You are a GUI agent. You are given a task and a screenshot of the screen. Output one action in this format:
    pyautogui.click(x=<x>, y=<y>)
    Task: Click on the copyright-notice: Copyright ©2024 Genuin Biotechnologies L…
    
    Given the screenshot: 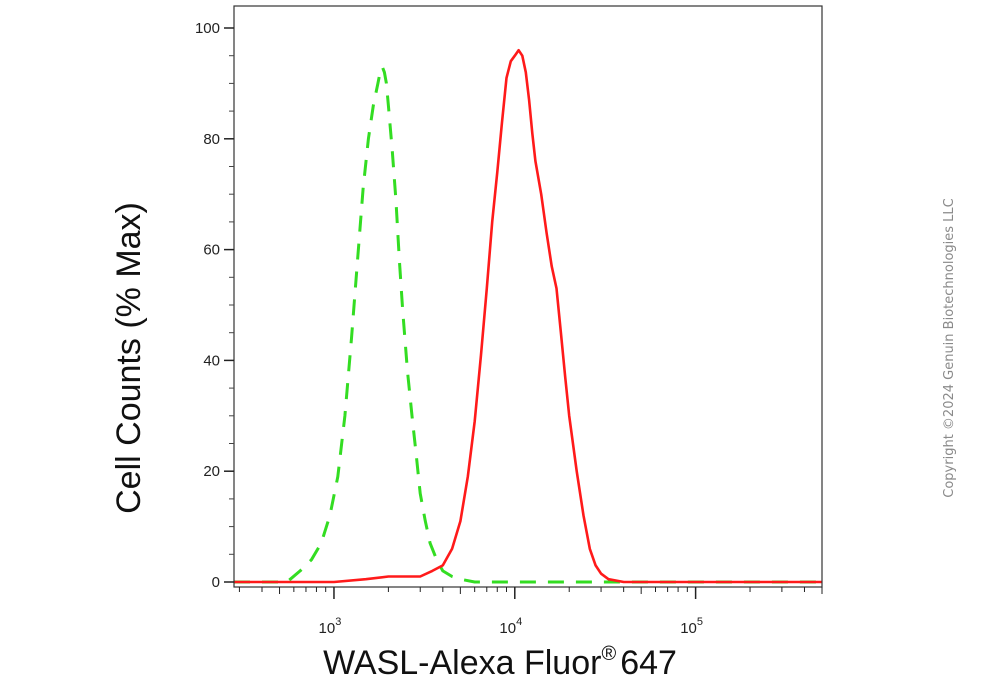 What is the action you would take?
    pyautogui.click(x=949, y=347)
    